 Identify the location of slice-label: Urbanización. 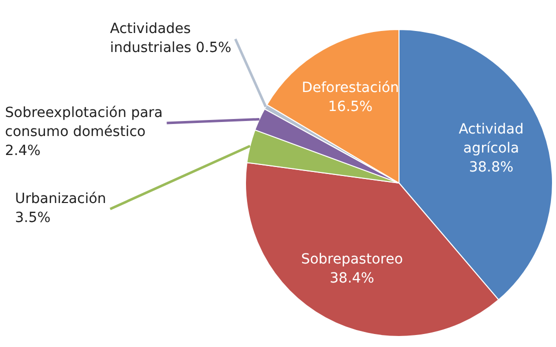
(60, 199).